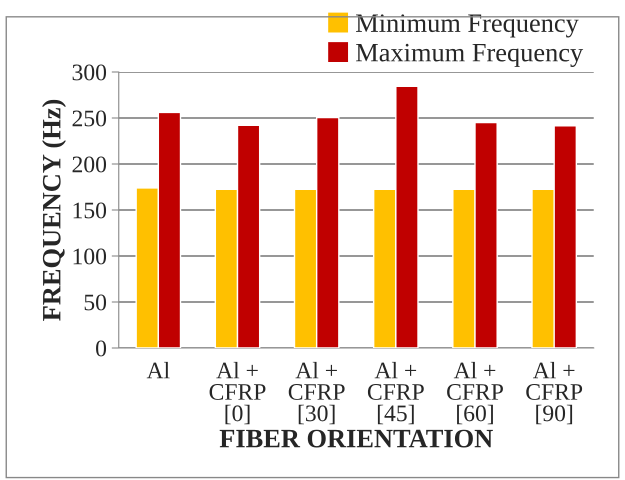 Image resolution: width=625 pixels, height=480 pixels. I want to click on y-tick-label: 200, so click(89, 164).